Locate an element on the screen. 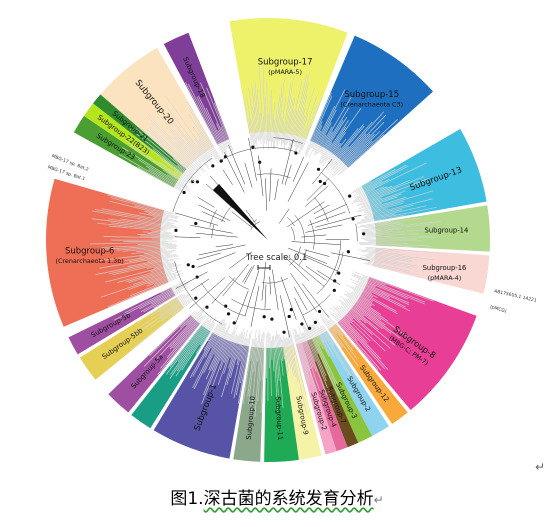 Image resolution: width=554 pixels, height=527 pixels. sector-sg18 is located at coordinates (196, 88).